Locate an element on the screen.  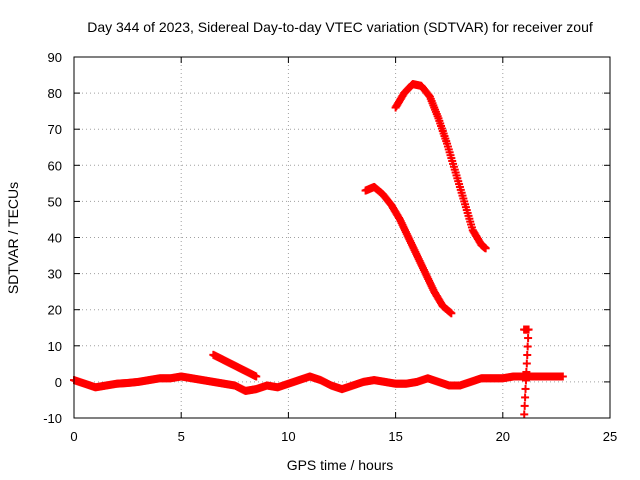
y-tick-label: 80 is located at coordinates (55, 93).